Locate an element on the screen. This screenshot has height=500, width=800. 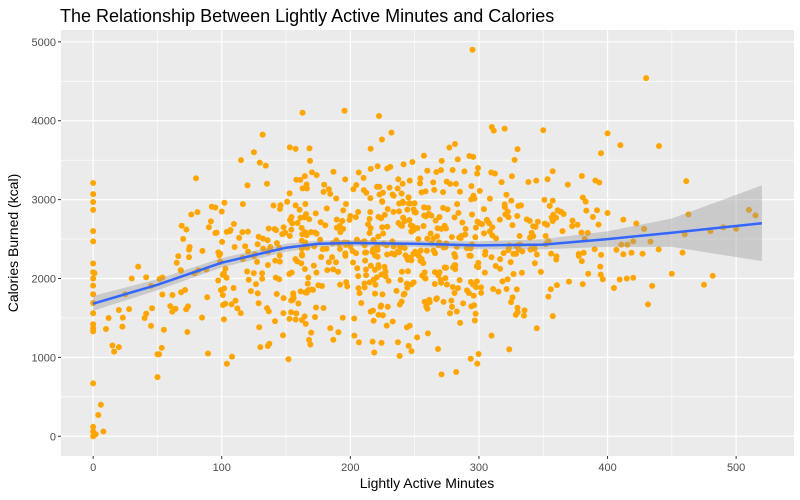
x-tick-label: 100 is located at coordinates (222, 468).